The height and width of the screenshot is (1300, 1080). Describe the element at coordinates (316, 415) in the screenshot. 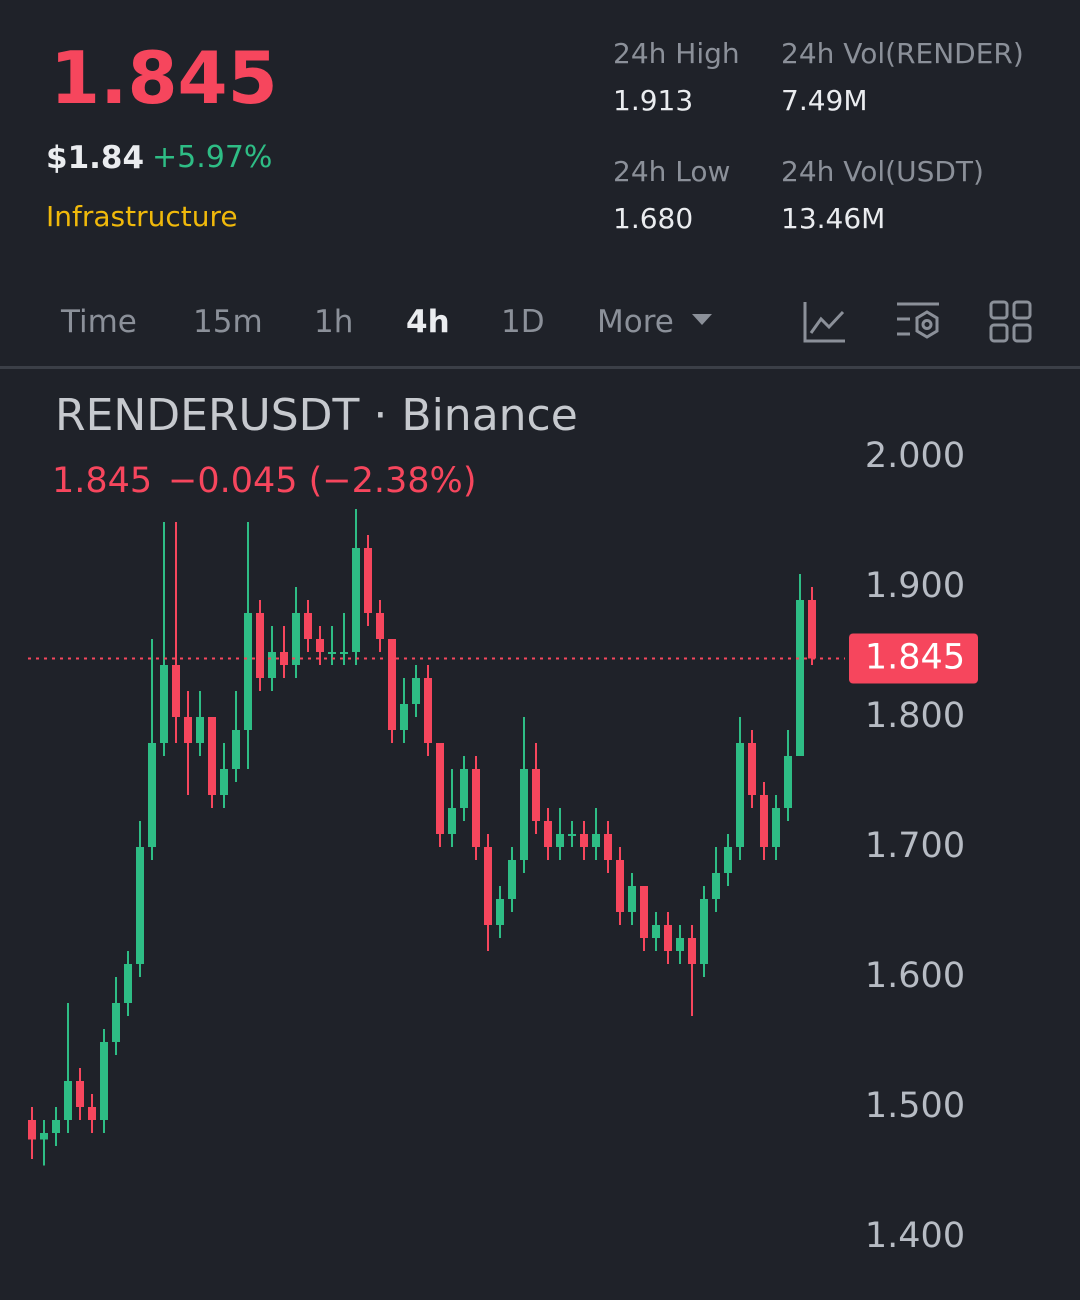

I see `chart-title: RENDERUSDT · Binance` at that location.